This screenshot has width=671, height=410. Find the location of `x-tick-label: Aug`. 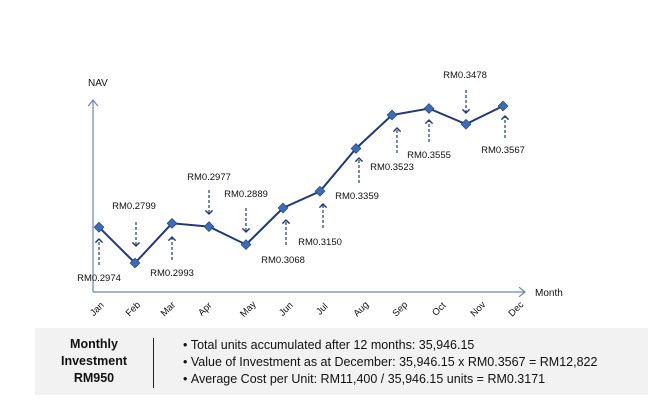

x-tick-label: Aug is located at coordinates (361, 309).